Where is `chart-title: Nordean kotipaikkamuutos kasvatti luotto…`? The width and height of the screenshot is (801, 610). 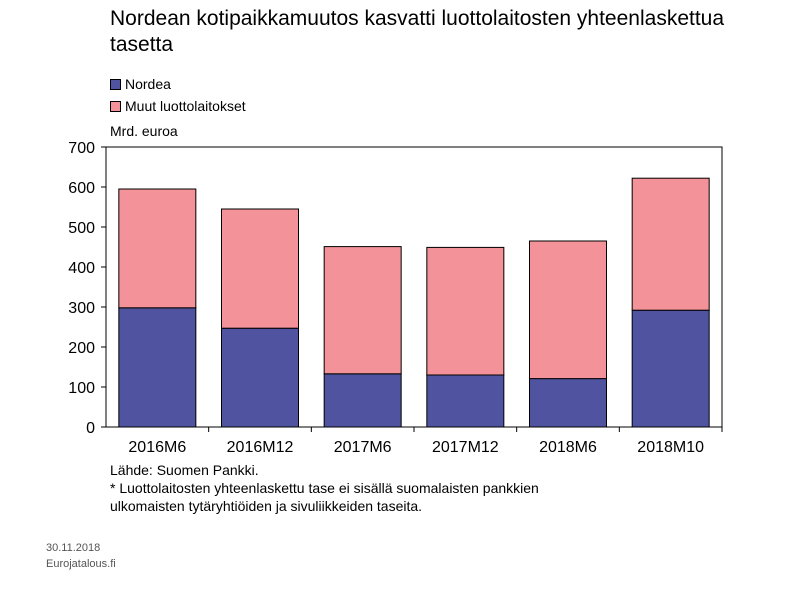
chart-title: Nordean kotipaikkamuutos kasvatti luotto… is located at coordinates (417, 31).